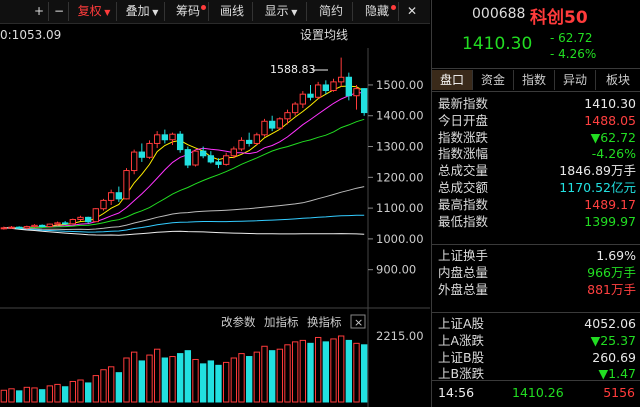 This screenshot has height=407, width=640. I want to click on xianshi-label: 显示, so click(276, 11).